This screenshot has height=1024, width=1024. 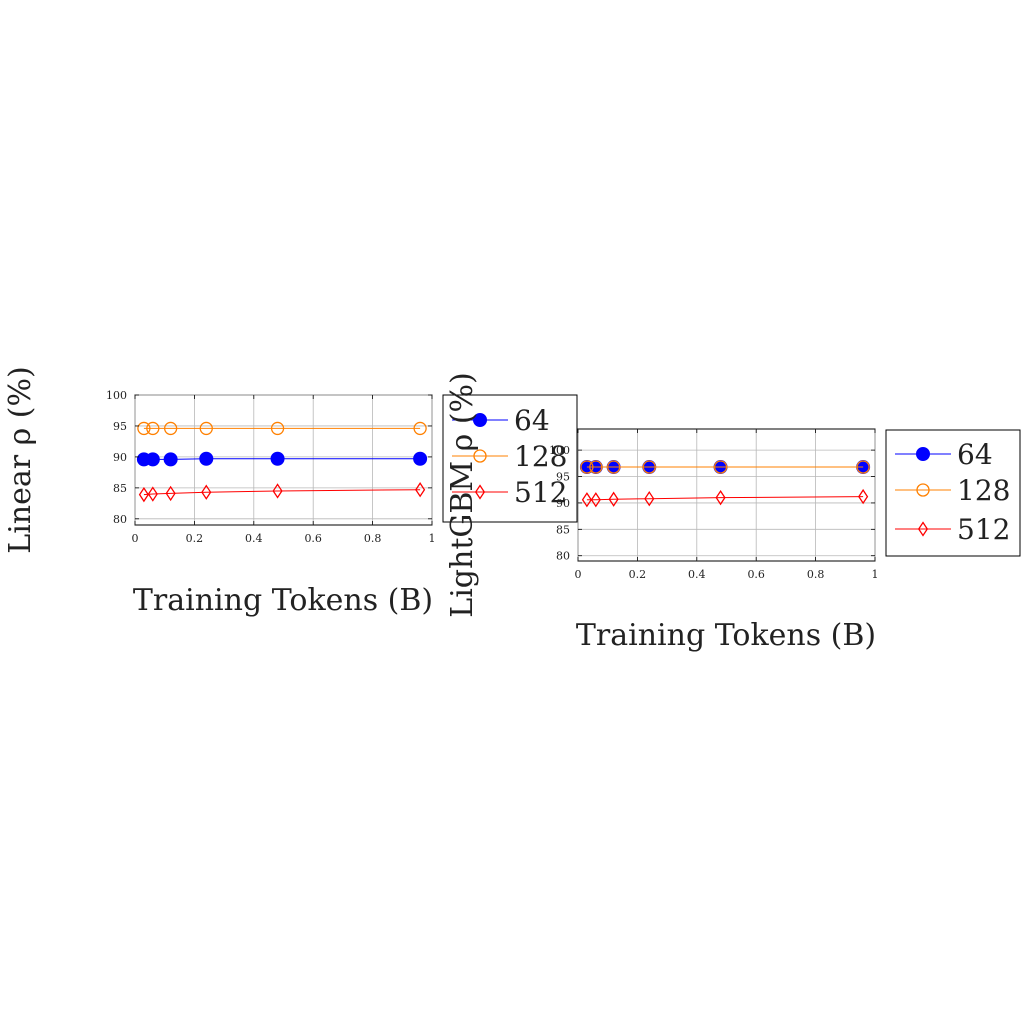 I want to click on y-axis-label-linear: Linear ρ (%), so click(x=20, y=459).